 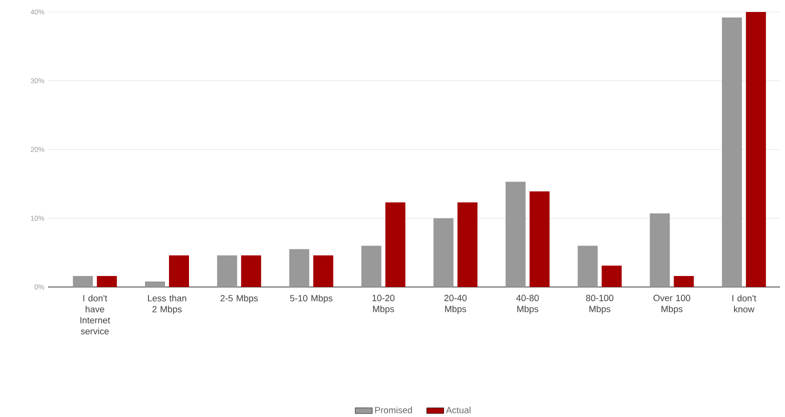 I want to click on x-tick-label: I don't know, so click(x=744, y=303).